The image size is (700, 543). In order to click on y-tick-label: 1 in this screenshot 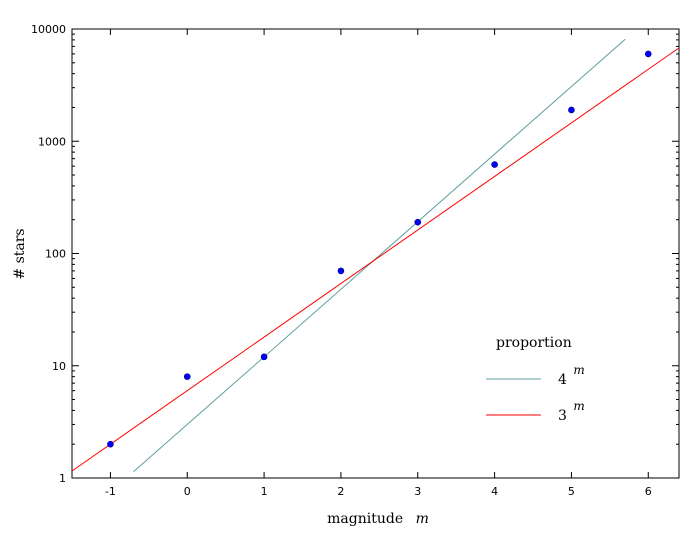, I will do `click(62, 478)`.